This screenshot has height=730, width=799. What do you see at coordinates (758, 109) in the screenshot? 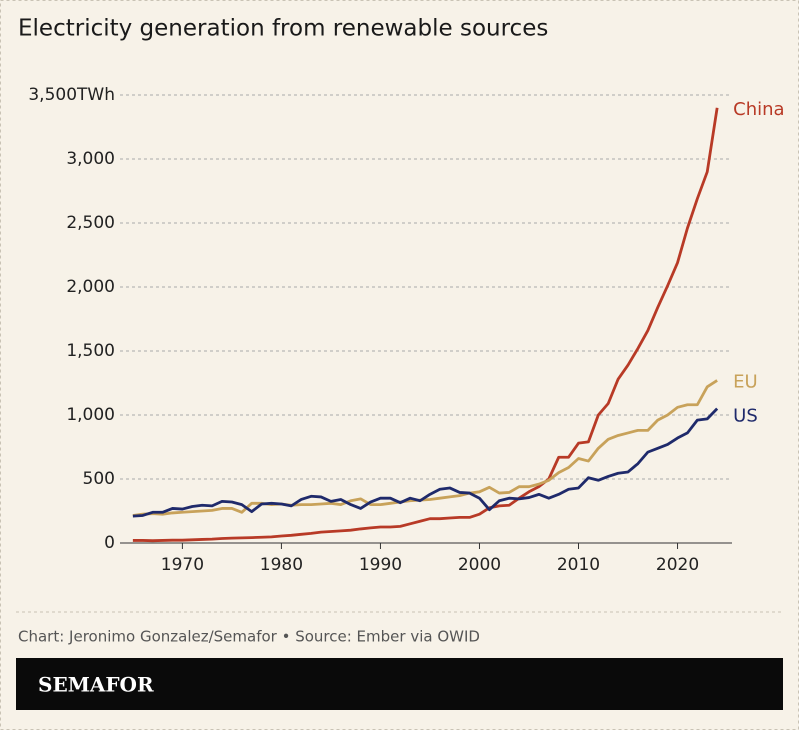
I see `series-label: China` at bounding box center [758, 109].